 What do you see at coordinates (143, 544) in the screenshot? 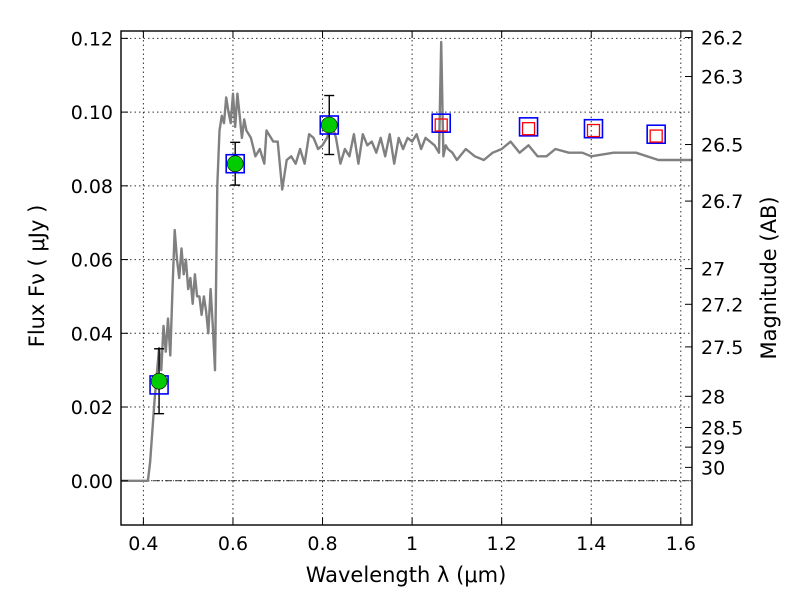
I see `x-tick-label: 0.4` at bounding box center [143, 544].